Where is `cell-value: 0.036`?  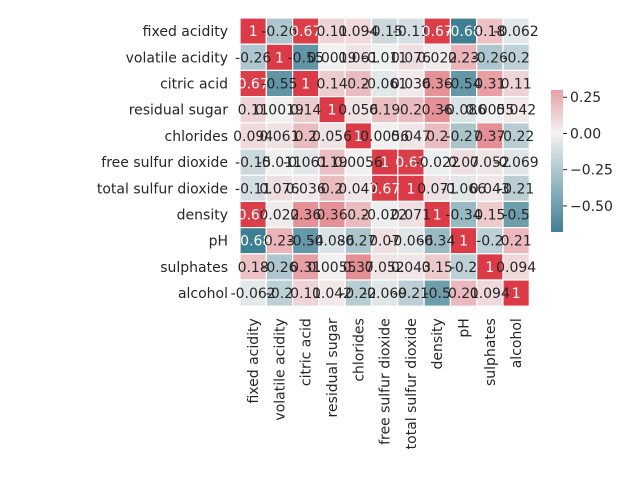 cell-value: 0.036 is located at coordinates (411, 85).